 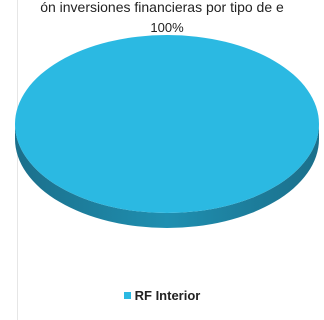 I want to click on legend: RF Interior, so click(x=162, y=295).